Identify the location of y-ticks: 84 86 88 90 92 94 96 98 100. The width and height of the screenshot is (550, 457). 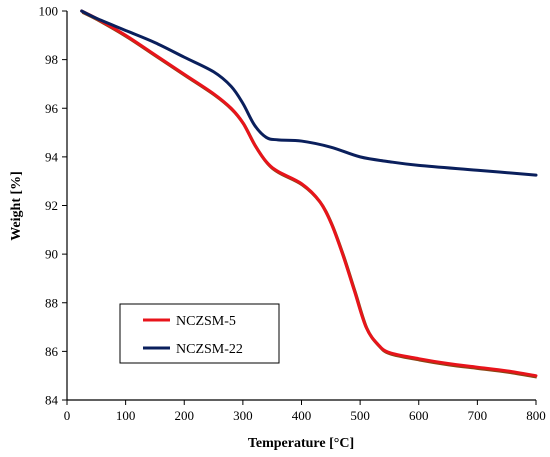
(53, 206).